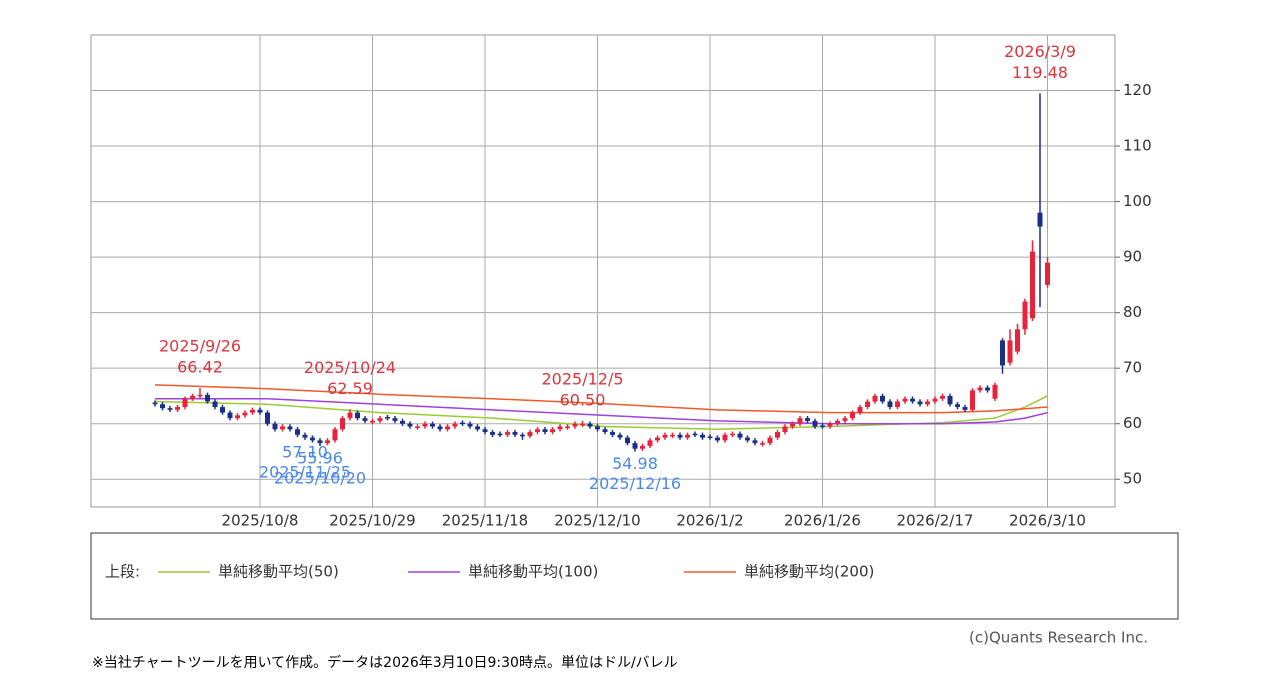 This screenshot has height=699, width=1284. I want to click on annotation-date: 2025/10/20, so click(320, 478).